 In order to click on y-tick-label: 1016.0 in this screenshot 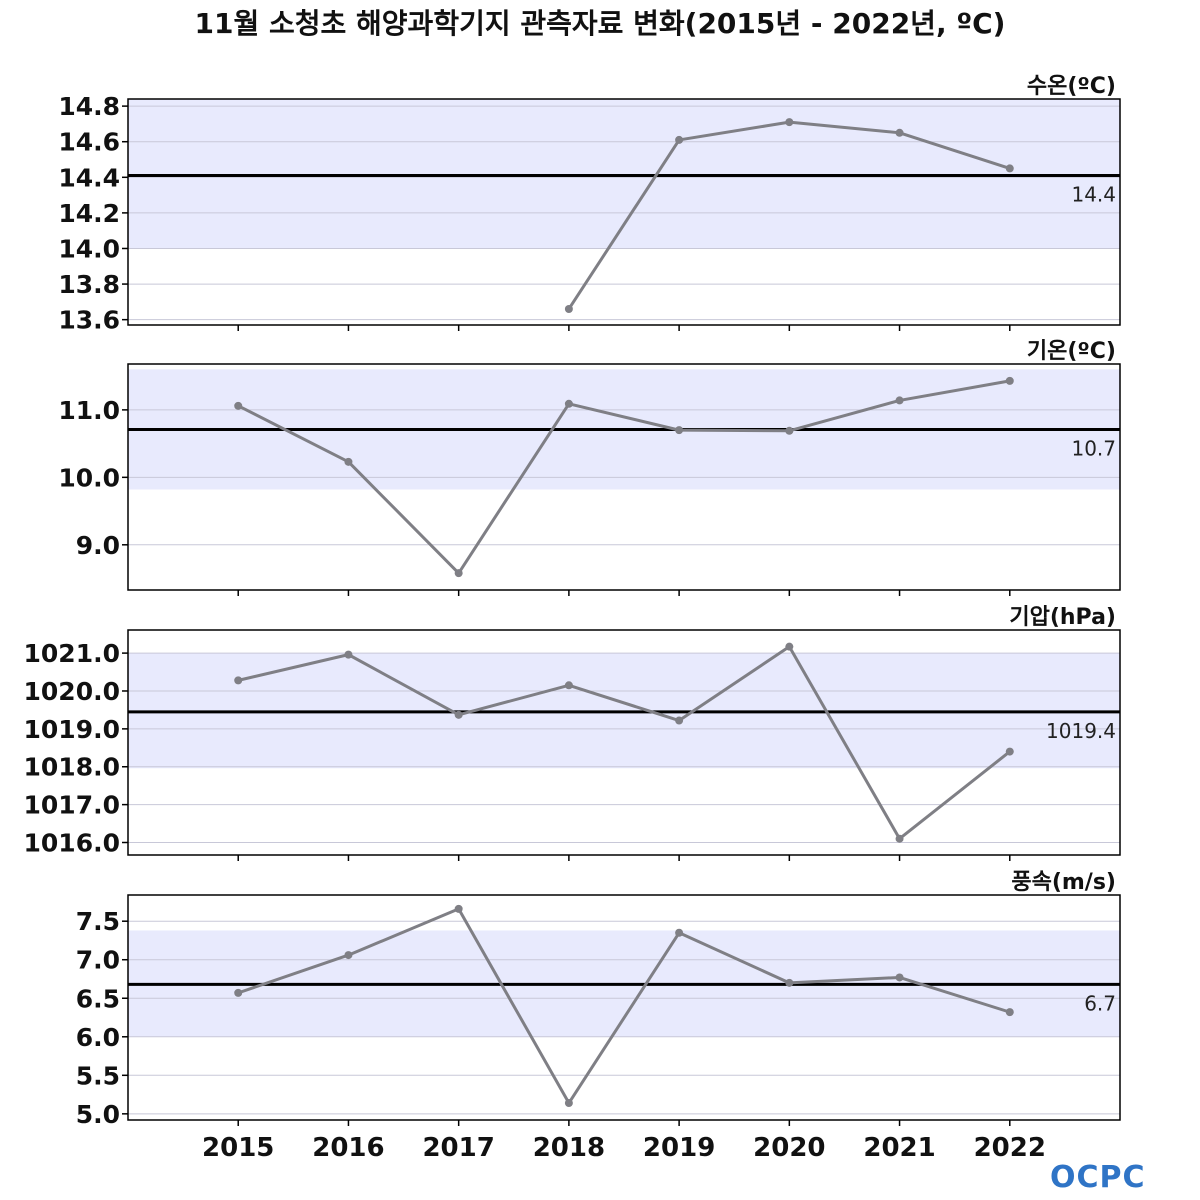, I will do `click(72, 843)`.